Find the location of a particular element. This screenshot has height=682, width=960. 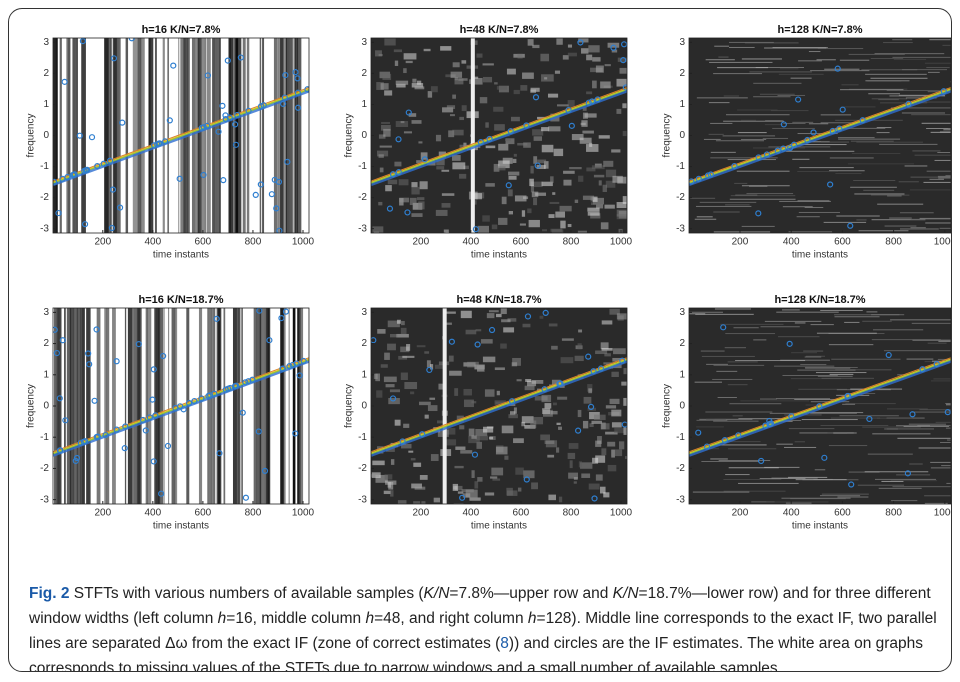

panel-title: h=48 K/N=7.8% is located at coordinates (499, 30).